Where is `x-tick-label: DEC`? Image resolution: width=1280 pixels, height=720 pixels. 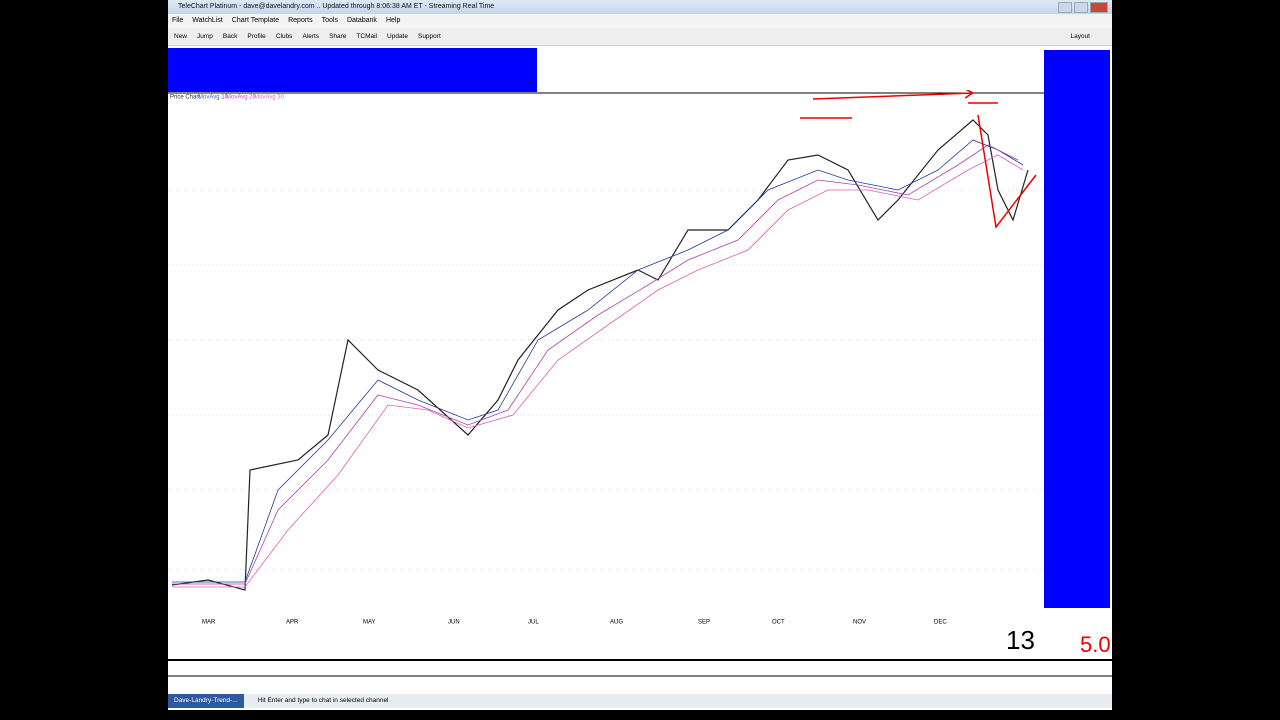 x-tick-label: DEC is located at coordinates (940, 623).